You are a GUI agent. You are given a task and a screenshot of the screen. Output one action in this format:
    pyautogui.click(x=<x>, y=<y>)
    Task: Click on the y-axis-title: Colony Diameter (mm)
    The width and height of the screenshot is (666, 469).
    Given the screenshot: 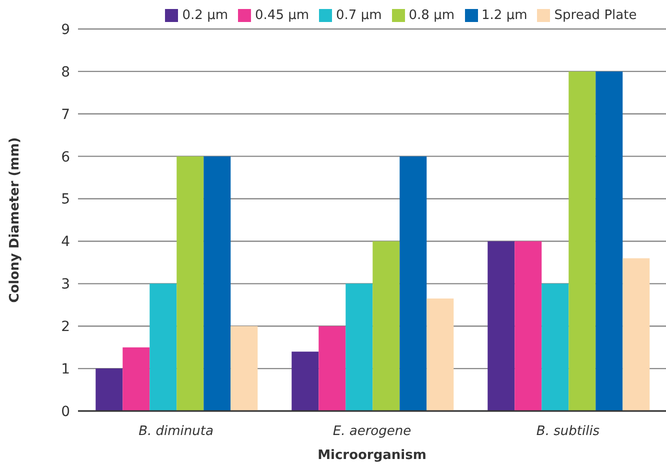 What is the action you would take?
    pyautogui.click(x=15, y=220)
    